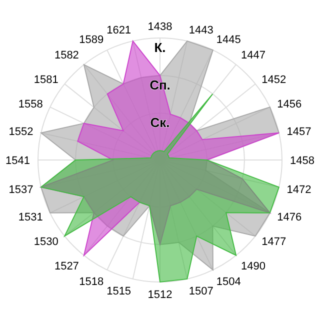 The width and height of the screenshot is (320, 320). Describe the element at coordinates (299, 190) in the screenshot. I see `spoke-label: 1472` at that location.